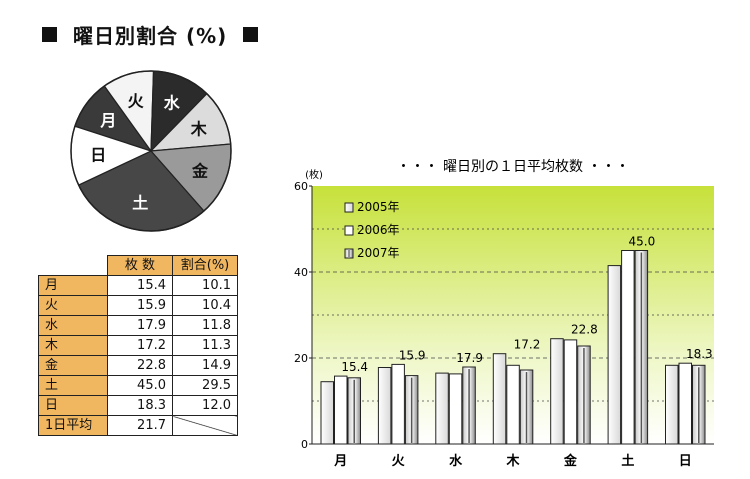  I want to click on pie-slice-label: 火, so click(136, 101).